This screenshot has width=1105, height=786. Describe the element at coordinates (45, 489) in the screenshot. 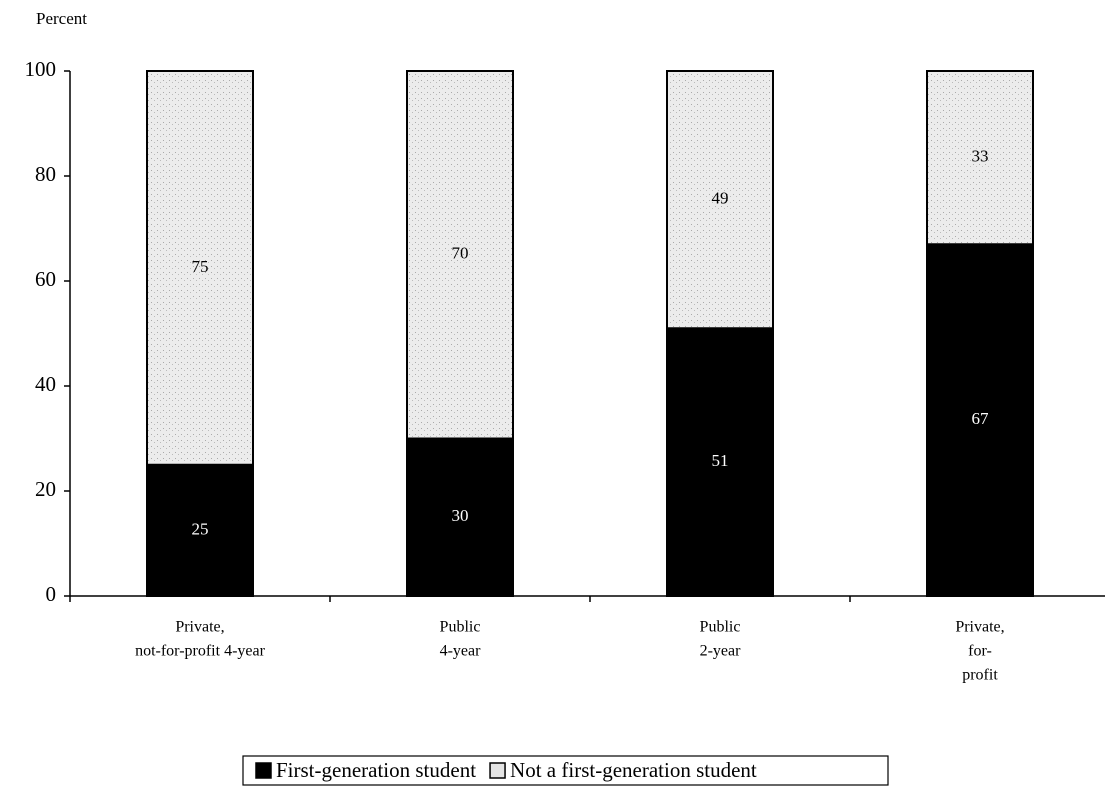

I see `y-tick-label: 20` at that location.